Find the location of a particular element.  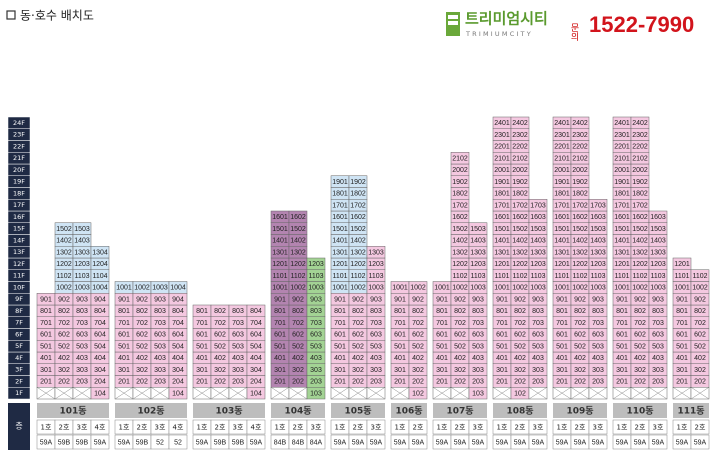

unit-number: 302 is located at coordinates (460, 370).